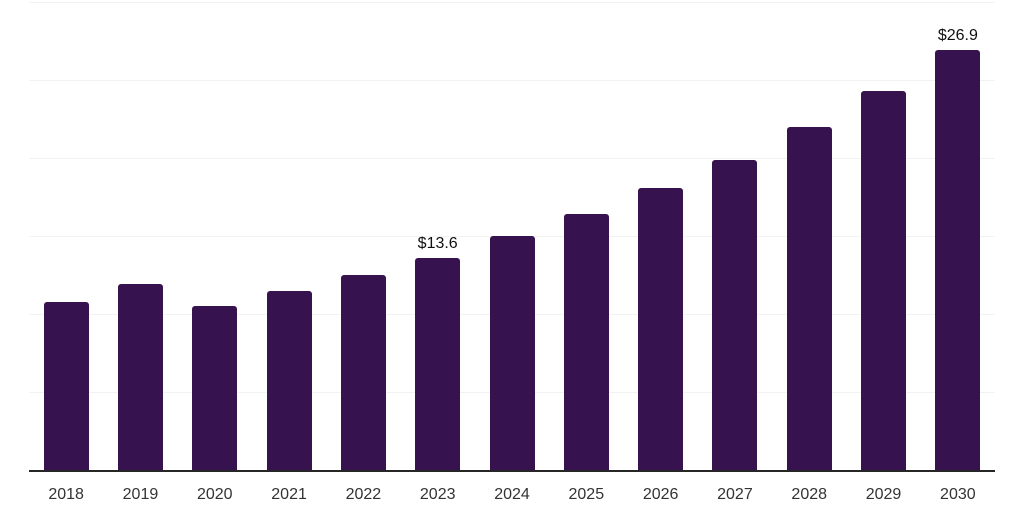 Image resolution: width=1024 pixels, height=512 pixels. What do you see at coordinates (660, 329) in the screenshot?
I see `bar-2026` at bounding box center [660, 329].